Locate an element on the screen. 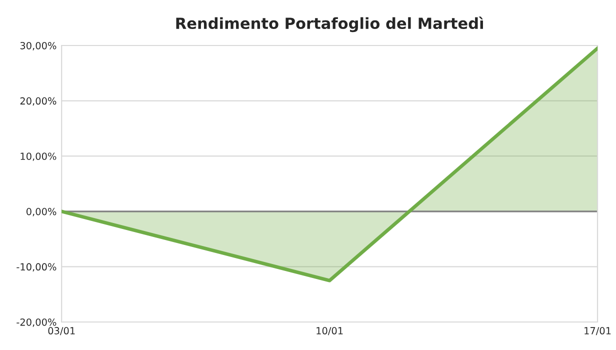 This screenshot has width=616, height=350. y-tick-label: 10,00% is located at coordinates (38, 156).